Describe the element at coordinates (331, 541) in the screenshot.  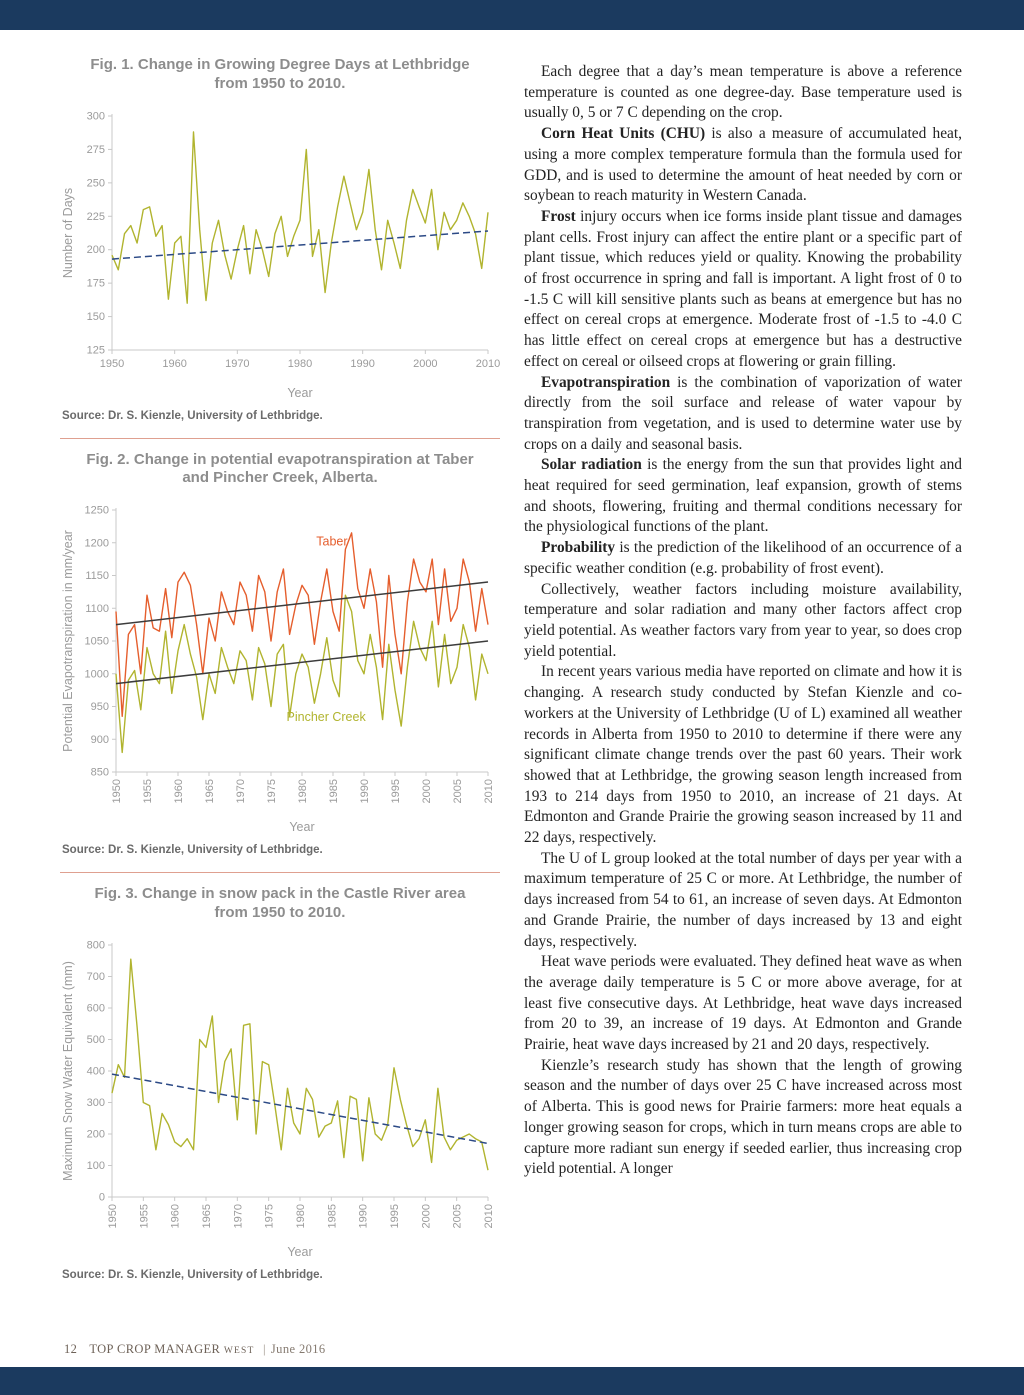
I see `svg-text: Taber` at that location.